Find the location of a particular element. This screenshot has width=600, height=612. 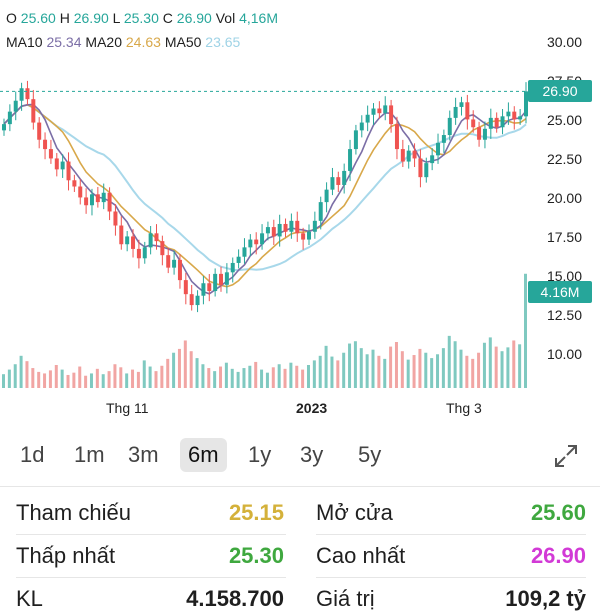

x-label-thg3: Thg 3 is located at coordinates (464, 408).